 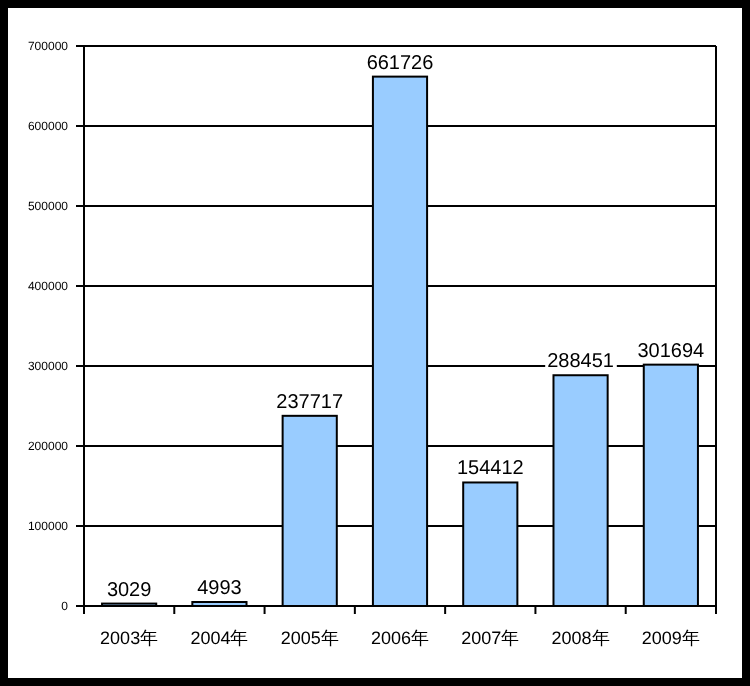 What do you see at coordinates (580, 638) in the screenshot?
I see `x-tick-label: 2008年` at bounding box center [580, 638].